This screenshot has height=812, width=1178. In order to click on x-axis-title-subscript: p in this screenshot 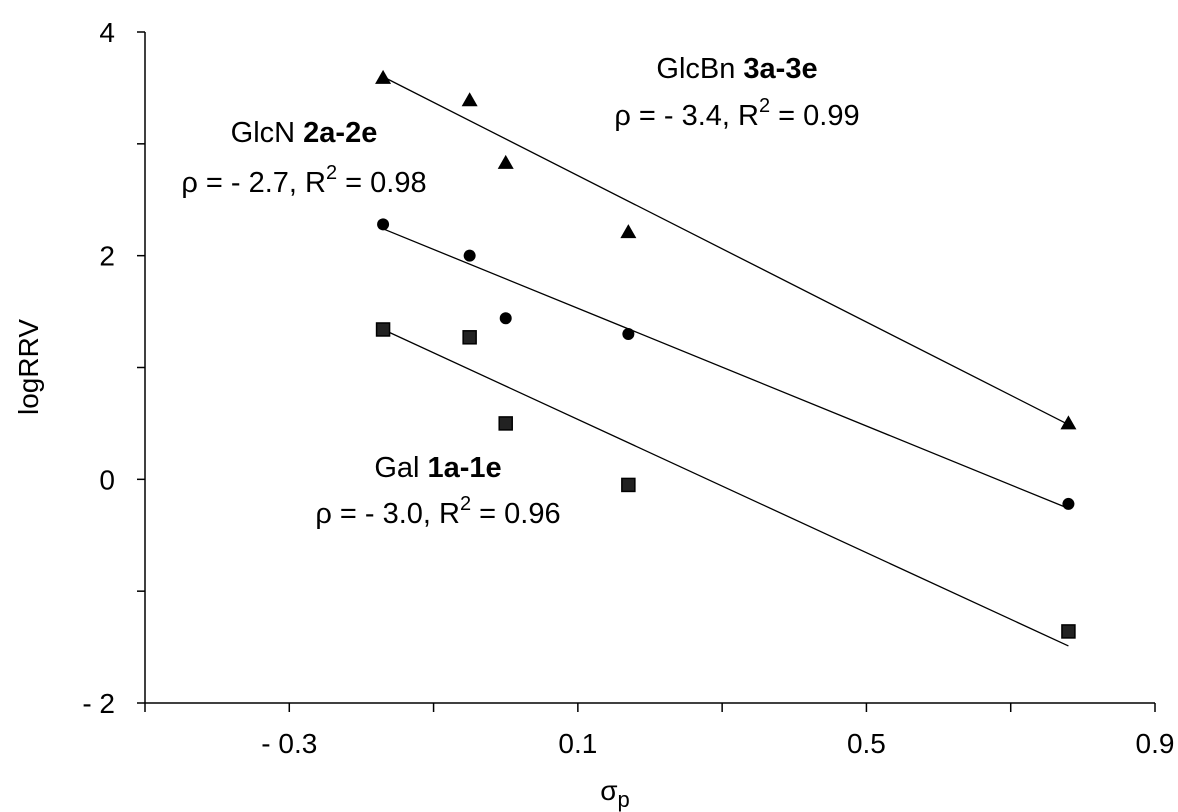, I will do `click(624, 799)`.